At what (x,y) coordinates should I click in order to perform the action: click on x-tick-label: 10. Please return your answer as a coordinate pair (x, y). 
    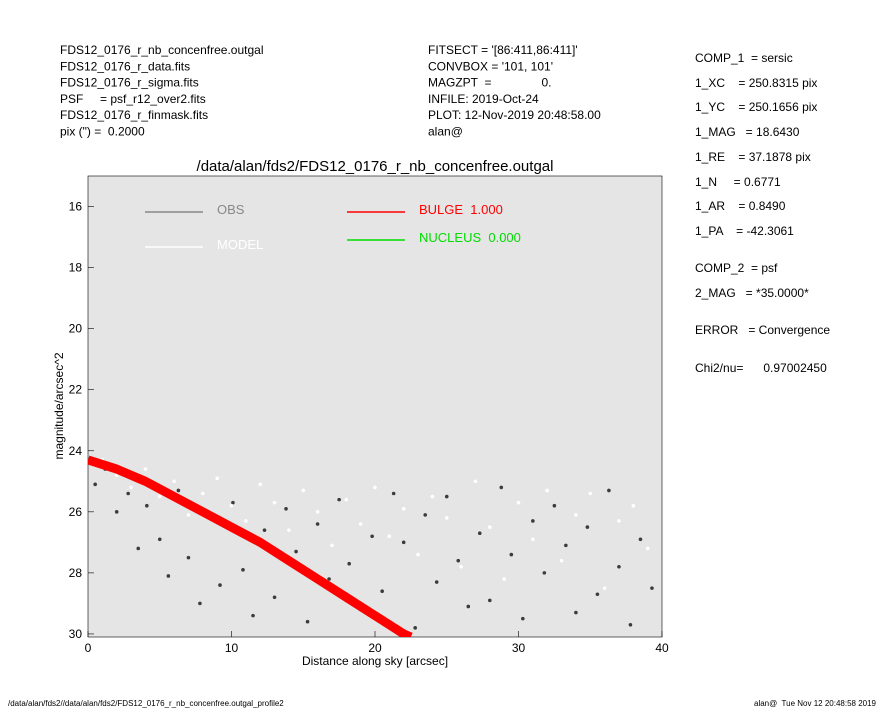
    Looking at the image, I should click on (232, 648).